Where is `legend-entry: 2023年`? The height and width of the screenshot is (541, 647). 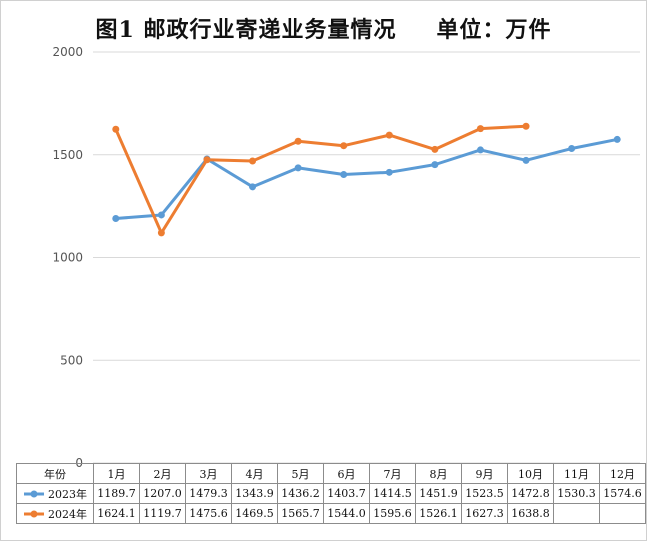
legend-entry: 2023年 is located at coordinates (55, 493).